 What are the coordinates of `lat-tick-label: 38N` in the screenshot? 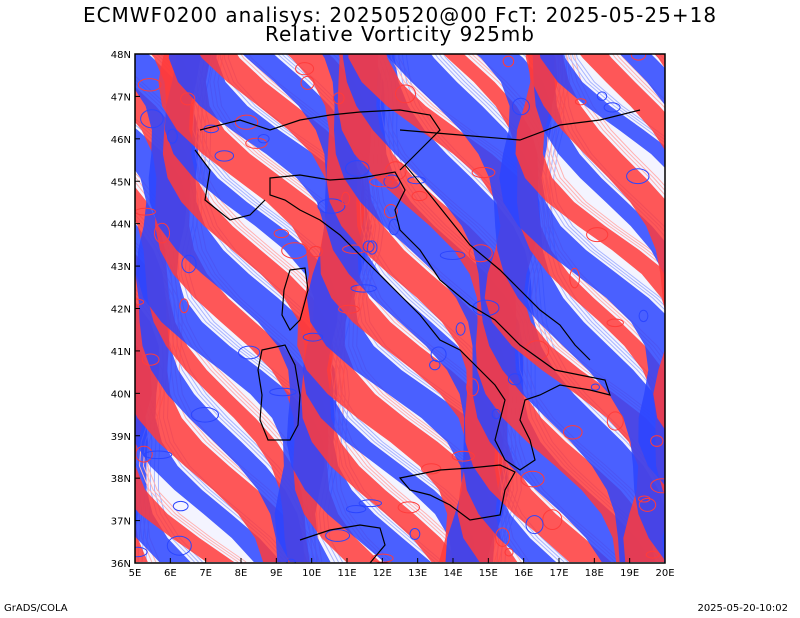 It's located at (121, 479).